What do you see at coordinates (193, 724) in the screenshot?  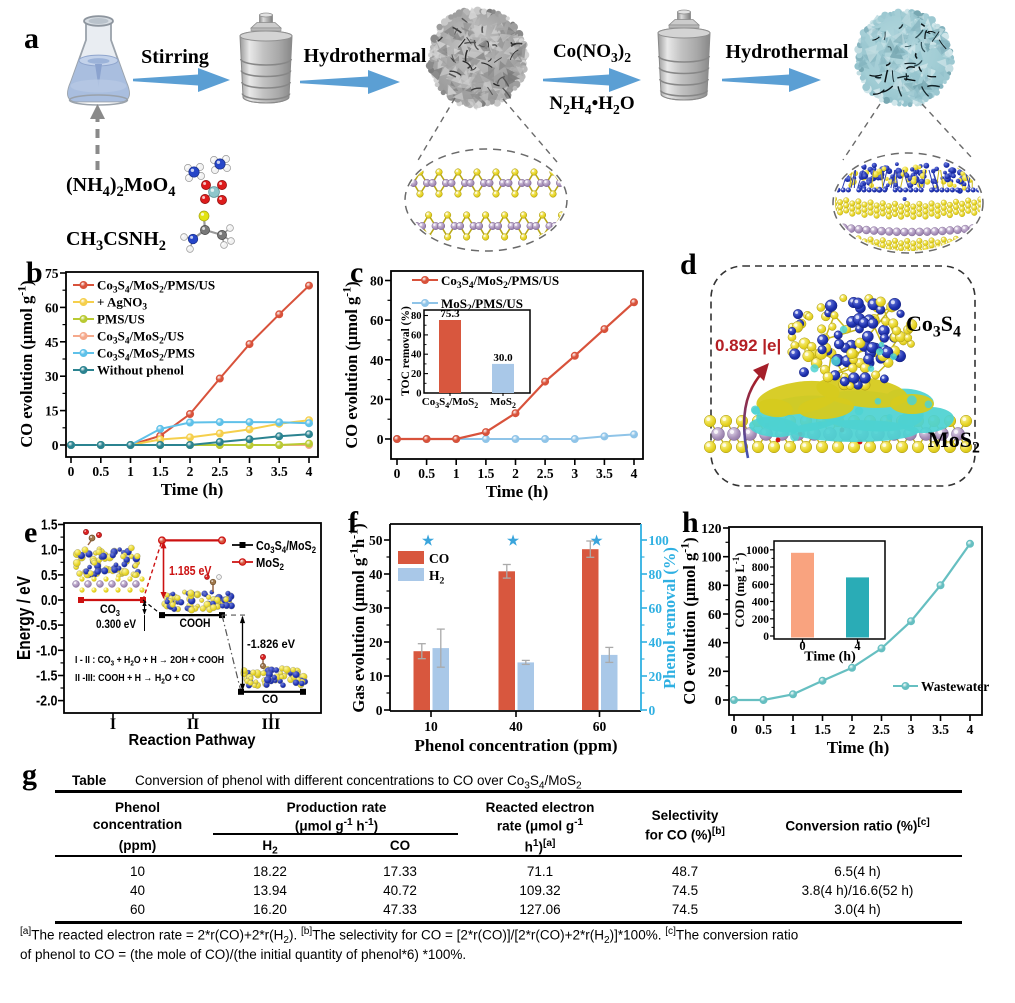 I see `svg-text: II` at bounding box center [193, 724].